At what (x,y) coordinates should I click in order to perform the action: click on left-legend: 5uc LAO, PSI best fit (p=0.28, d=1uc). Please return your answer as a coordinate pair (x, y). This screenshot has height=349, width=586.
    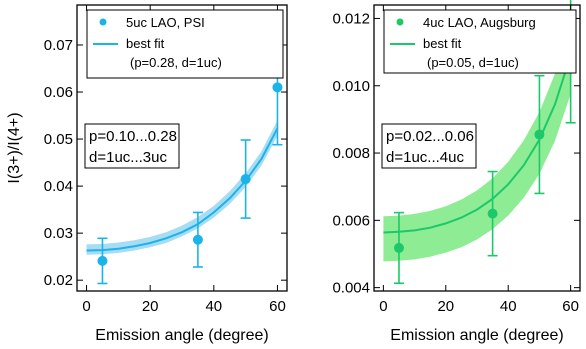
    Looking at the image, I should click on (185, 44).